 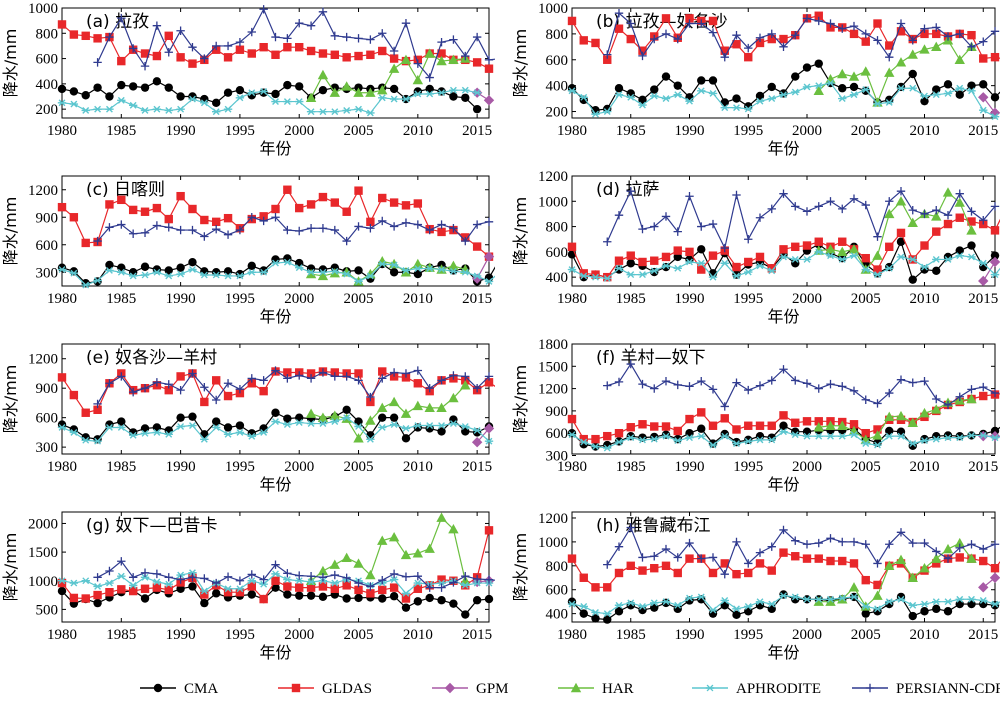 I want to click on series-line-persiann-cdr, so click(x=801, y=551).